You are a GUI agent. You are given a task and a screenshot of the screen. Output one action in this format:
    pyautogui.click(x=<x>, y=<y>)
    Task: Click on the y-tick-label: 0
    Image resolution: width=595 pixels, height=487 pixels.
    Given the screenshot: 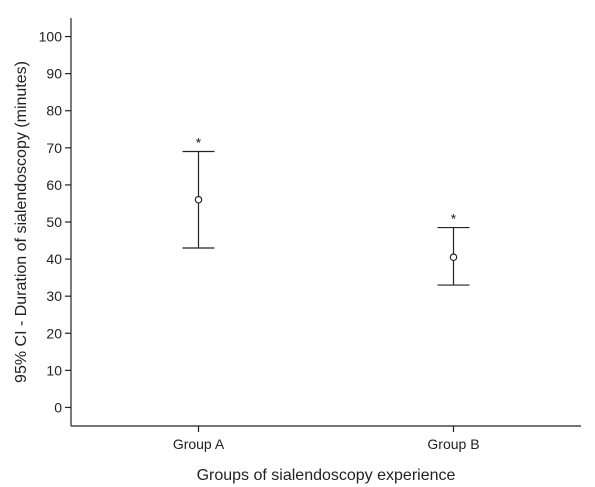 What is the action you would take?
    pyautogui.click(x=58, y=407)
    